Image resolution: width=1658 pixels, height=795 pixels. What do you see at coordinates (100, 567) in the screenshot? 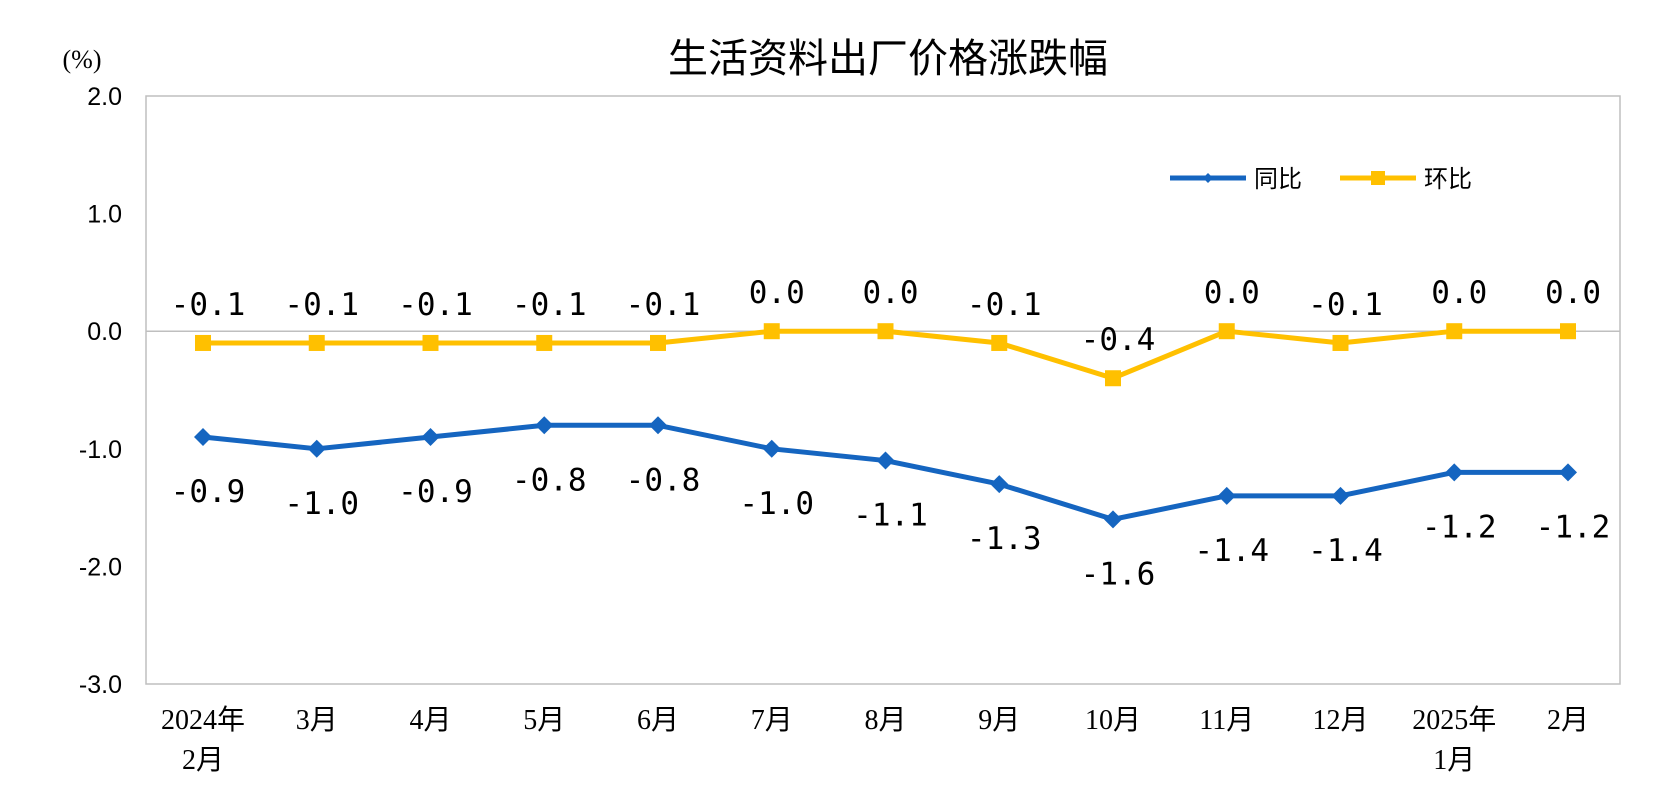
I see `y-tick-label: -2.0` at bounding box center [100, 567].